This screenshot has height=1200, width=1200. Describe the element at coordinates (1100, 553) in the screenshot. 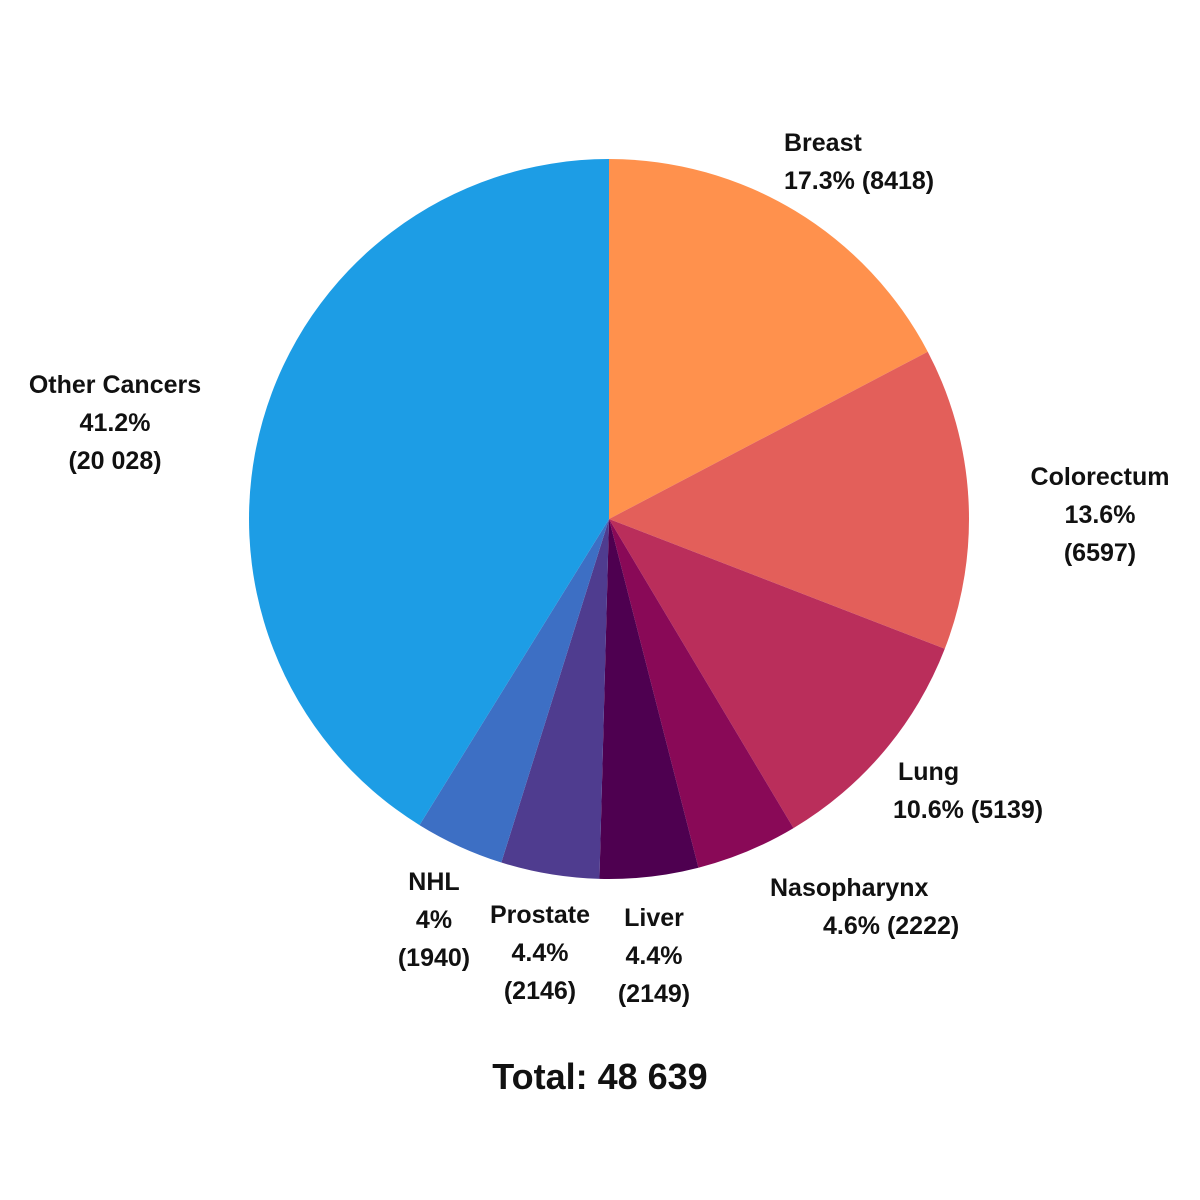

I see `label-colorectum-count: (6597)` at that location.